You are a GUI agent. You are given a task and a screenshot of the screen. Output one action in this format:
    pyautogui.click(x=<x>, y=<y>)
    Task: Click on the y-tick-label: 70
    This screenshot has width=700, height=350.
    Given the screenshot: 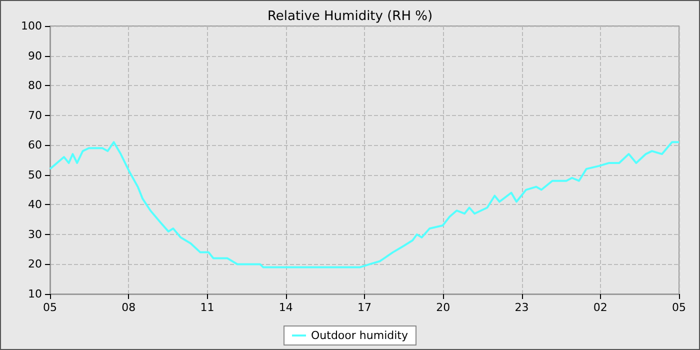 What is the action you would take?
    pyautogui.click(x=35, y=115)
    